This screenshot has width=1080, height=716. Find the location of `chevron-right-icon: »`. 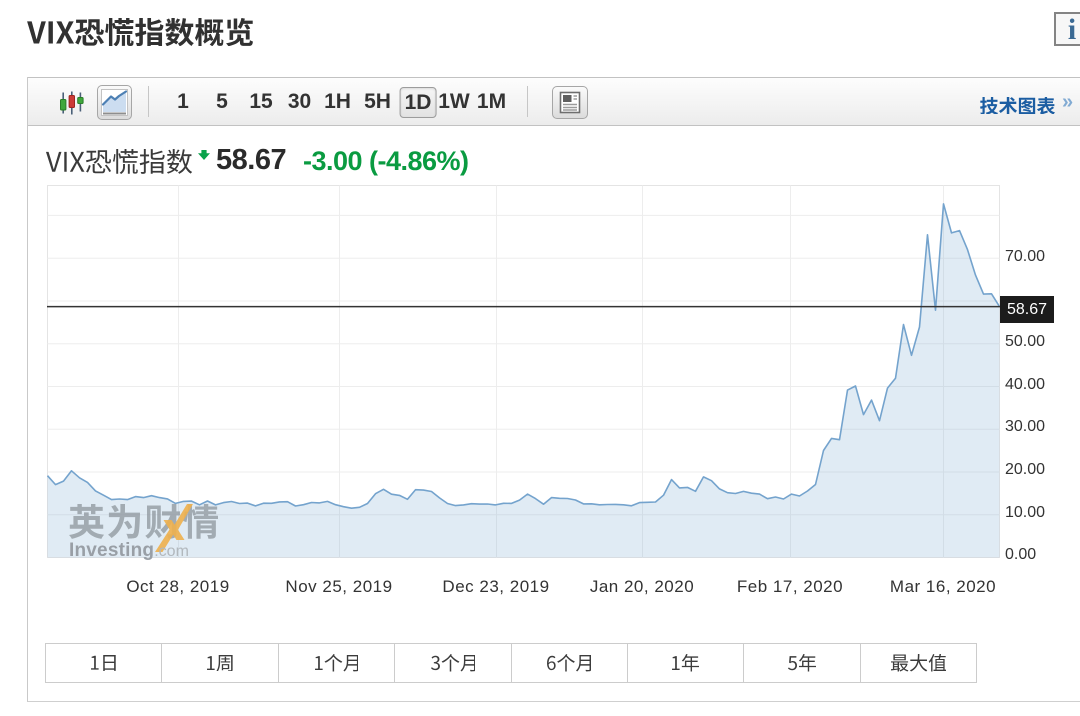

chevron-right-icon: » is located at coordinates (1068, 102).